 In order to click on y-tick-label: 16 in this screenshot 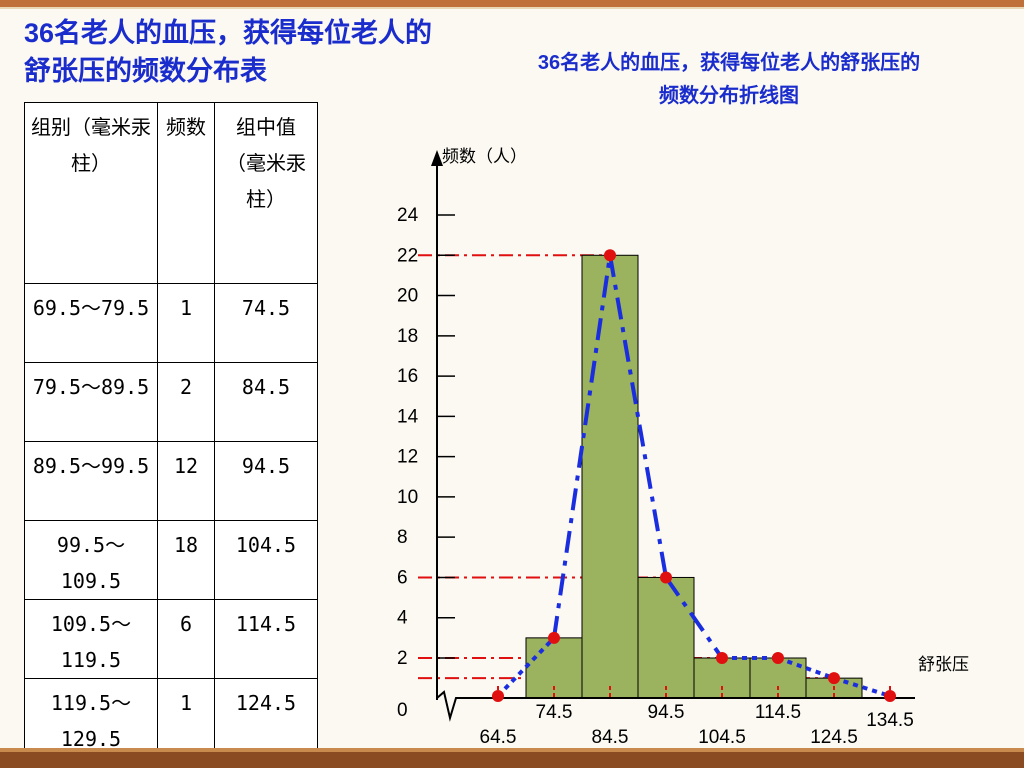, I will do `click(407, 376)`.